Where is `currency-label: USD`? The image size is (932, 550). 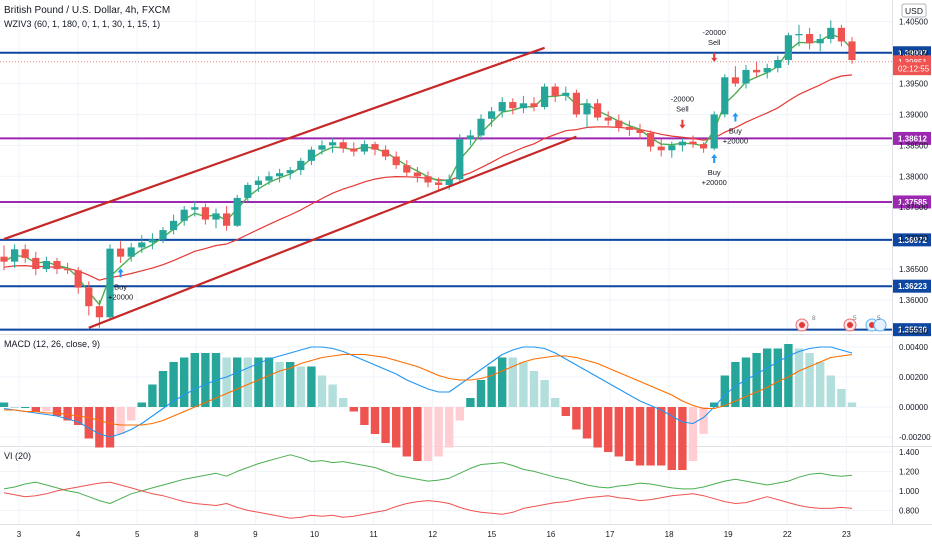 currency-label: USD is located at coordinates (914, 11).